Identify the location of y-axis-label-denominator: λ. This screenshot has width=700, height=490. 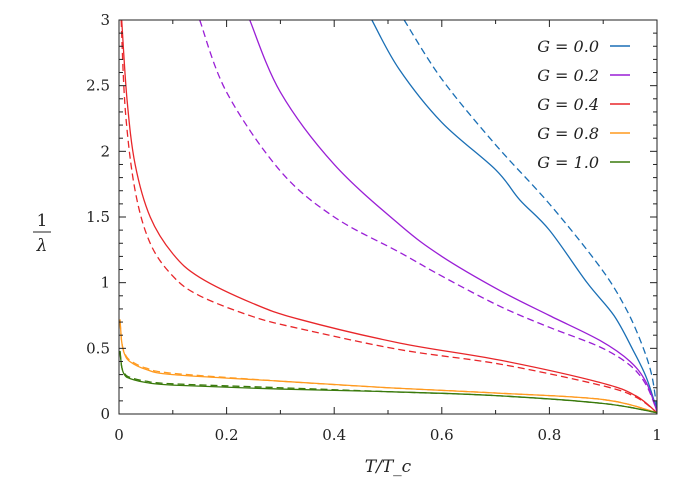
(42, 246).